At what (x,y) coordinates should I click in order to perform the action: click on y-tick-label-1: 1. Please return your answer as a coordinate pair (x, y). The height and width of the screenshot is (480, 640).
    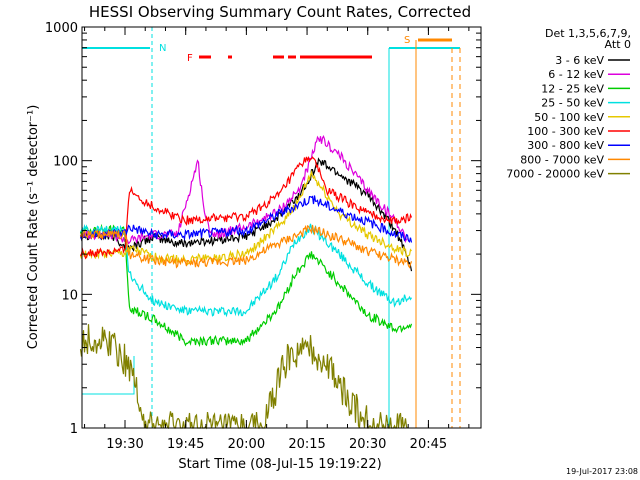
    Looking at the image, I should click on (74, 429).